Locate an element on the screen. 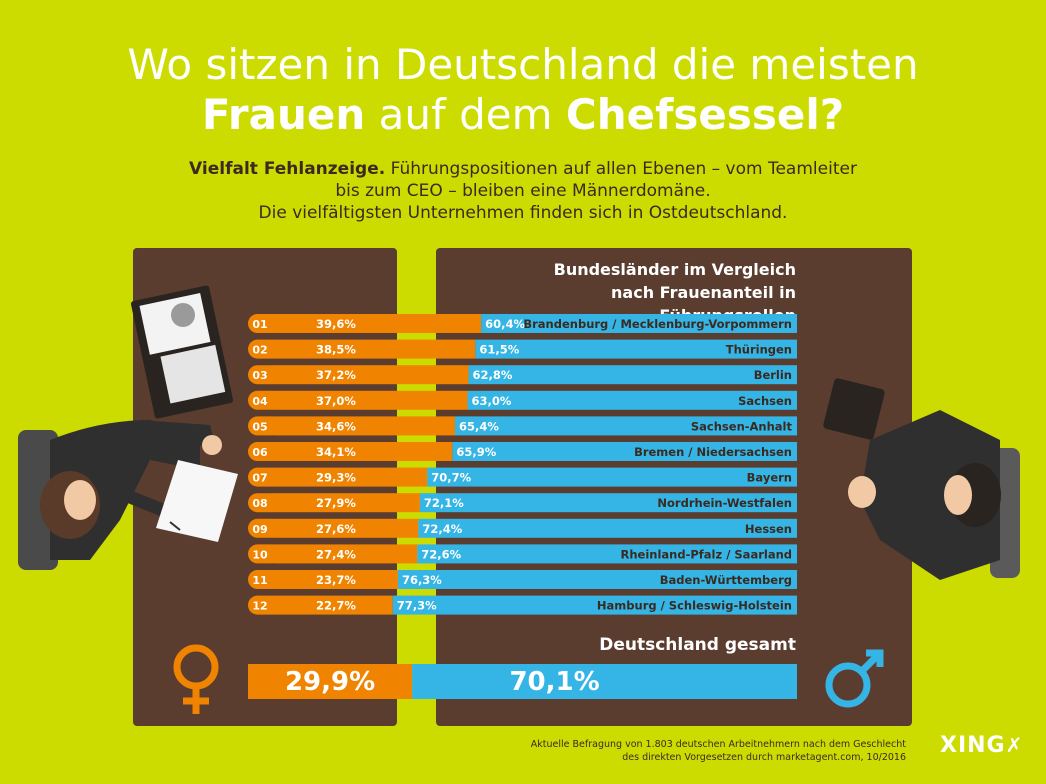 This screenshot has width=1046, height=784. folder-icon is located at coordinates (854, 409).